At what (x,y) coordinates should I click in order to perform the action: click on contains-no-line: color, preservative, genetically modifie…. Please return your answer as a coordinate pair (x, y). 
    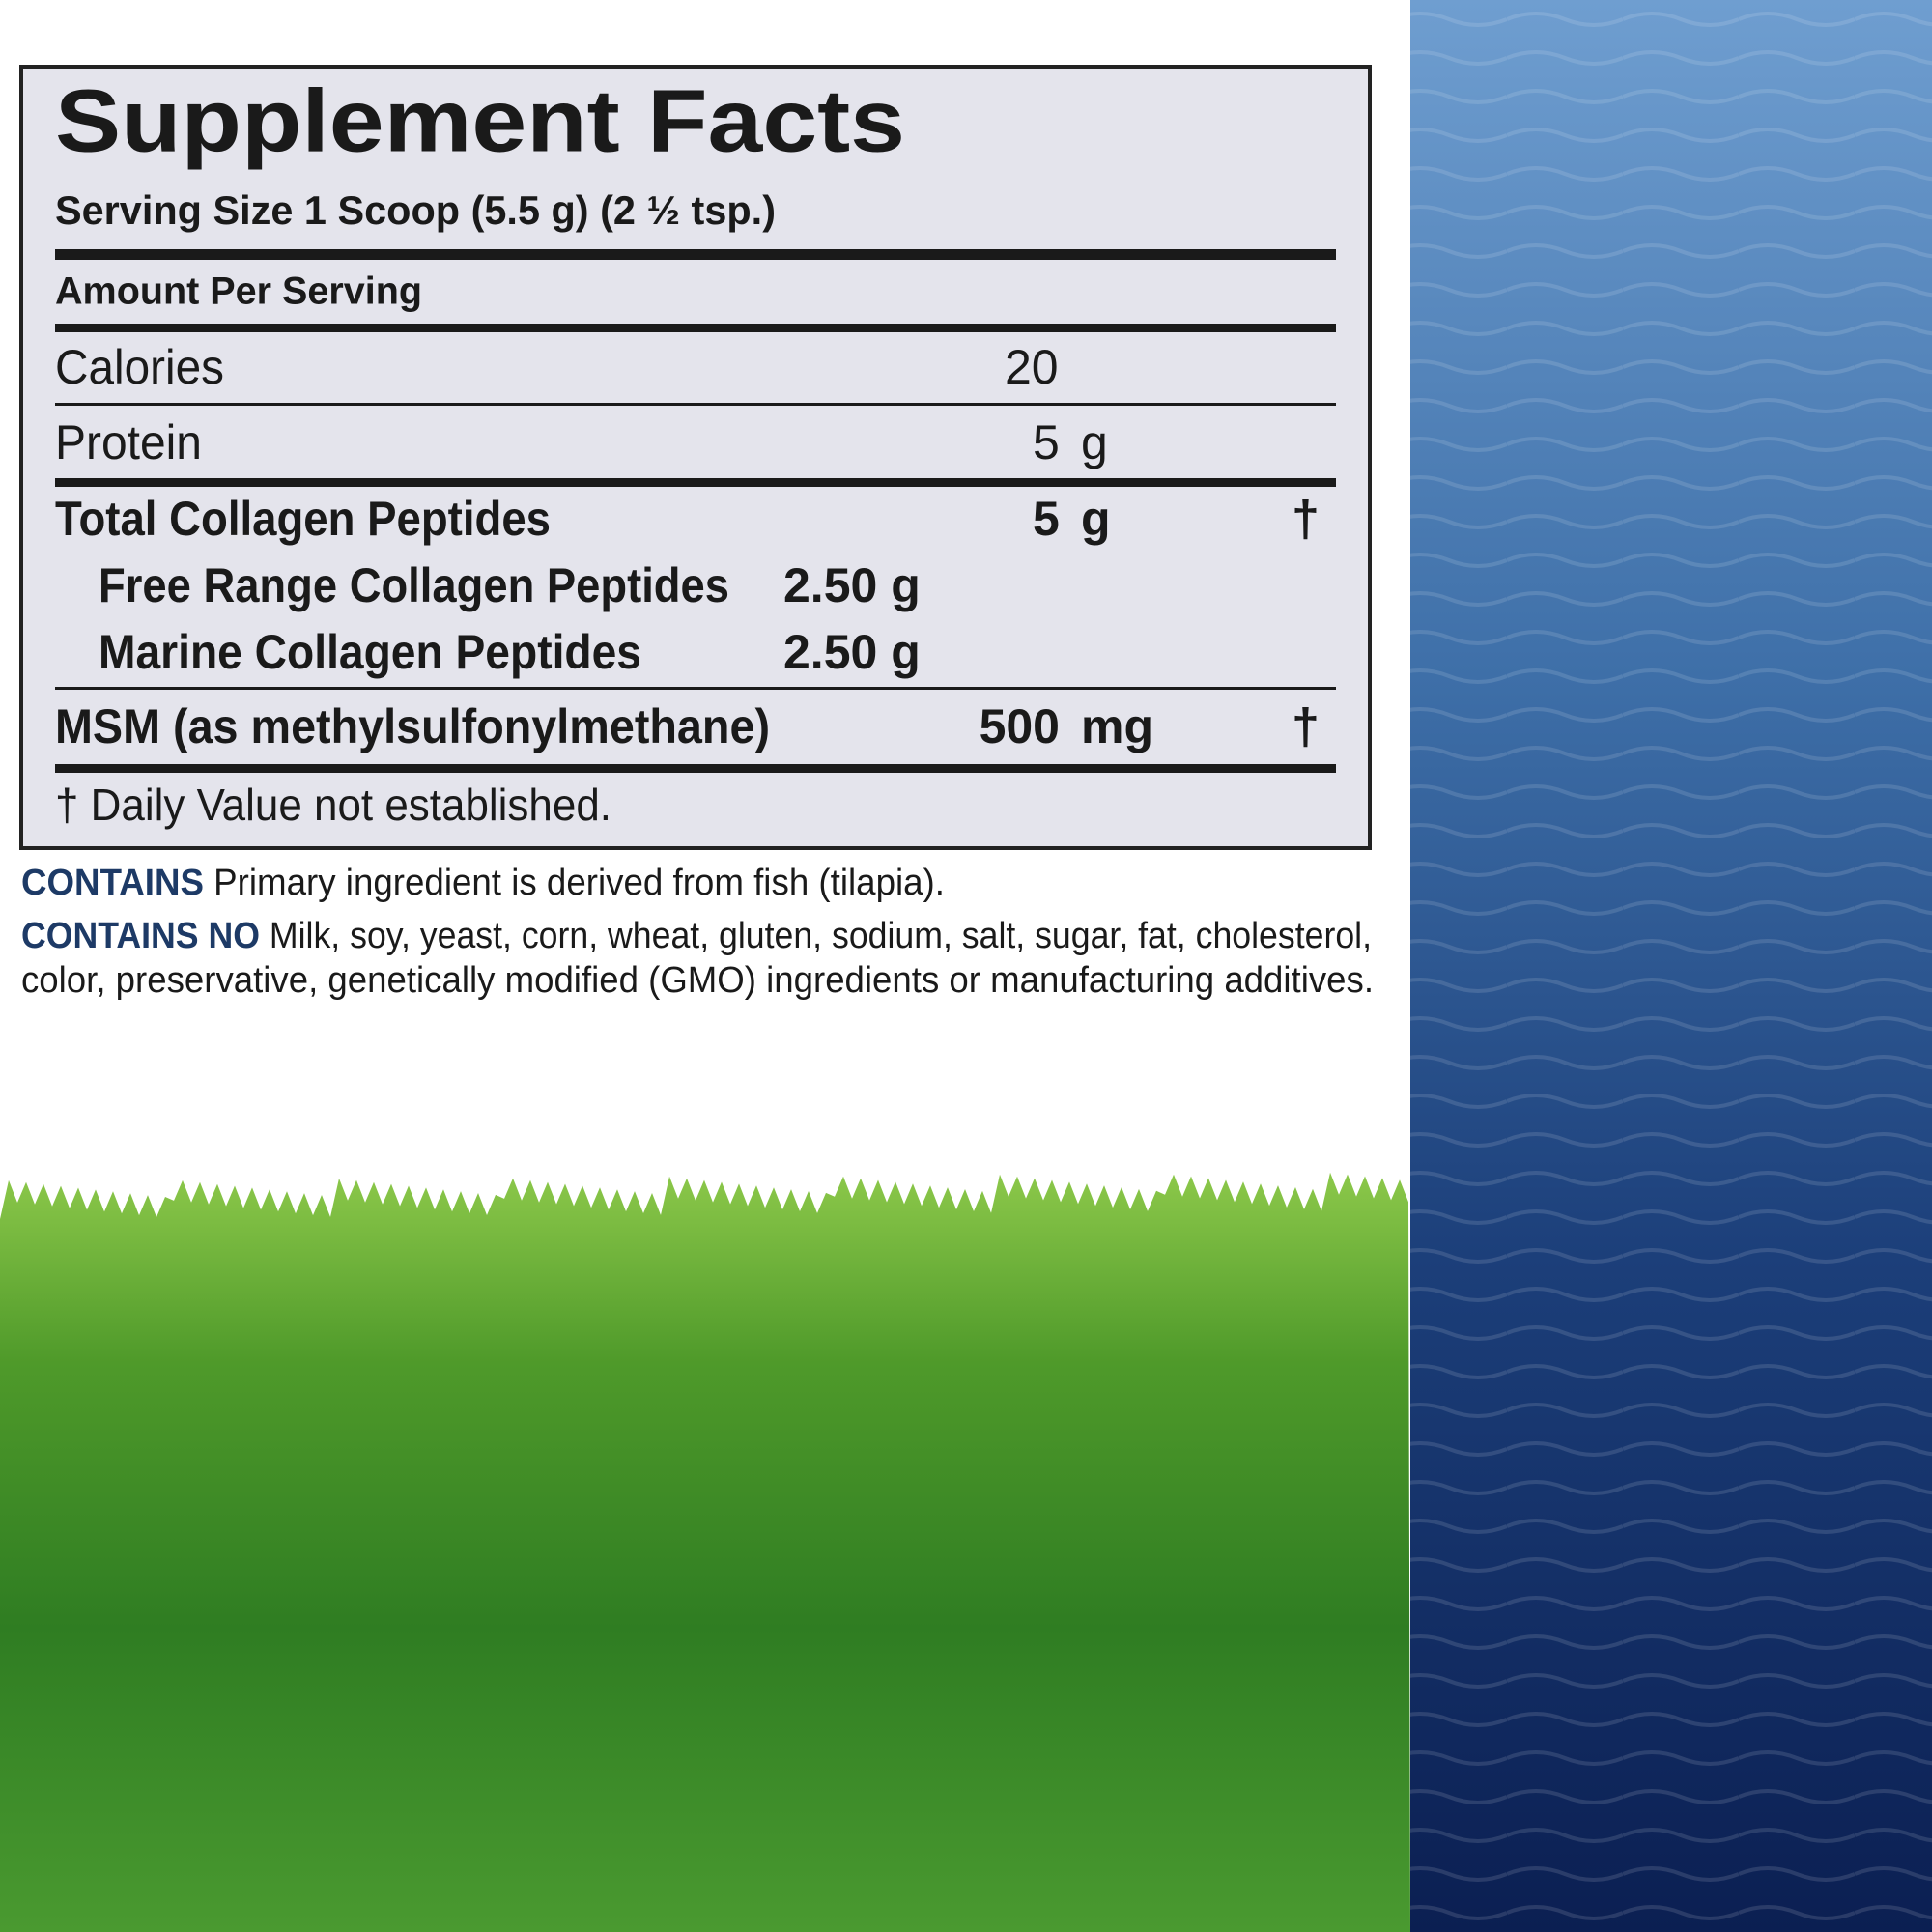
    Looking at the image, I should click on (697, 980).